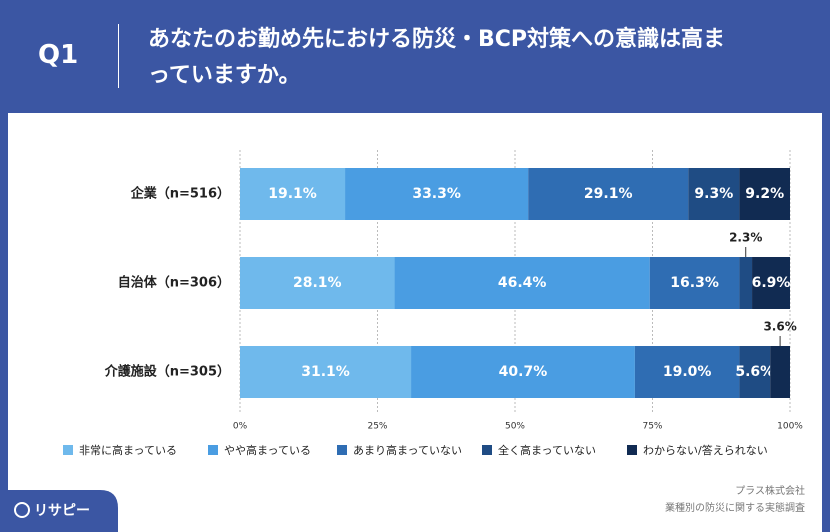  I want to click on category-label: 自治体（n=306）, so click(174, 283).